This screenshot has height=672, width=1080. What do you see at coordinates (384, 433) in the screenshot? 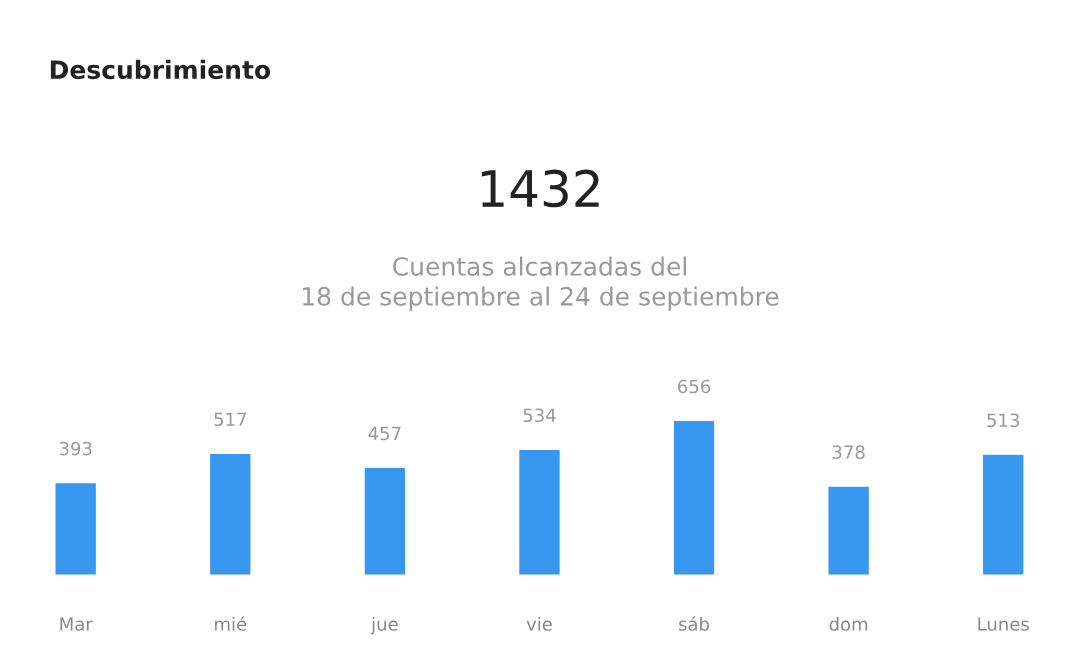
I see `data-label: 457` at bounding box center [384, 433].